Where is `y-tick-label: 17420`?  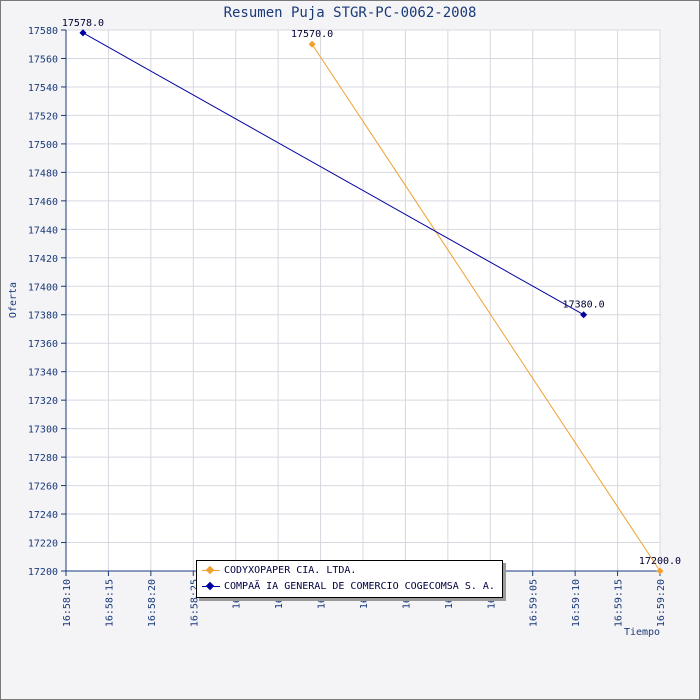
y-tick-label: 17420 is located at coordinates (43, 259).